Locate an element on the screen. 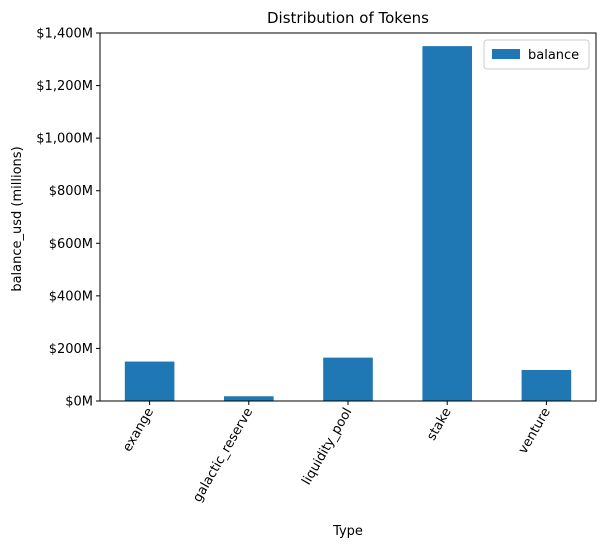  y-tick-label: $800M is located at coordinates (71, 191).